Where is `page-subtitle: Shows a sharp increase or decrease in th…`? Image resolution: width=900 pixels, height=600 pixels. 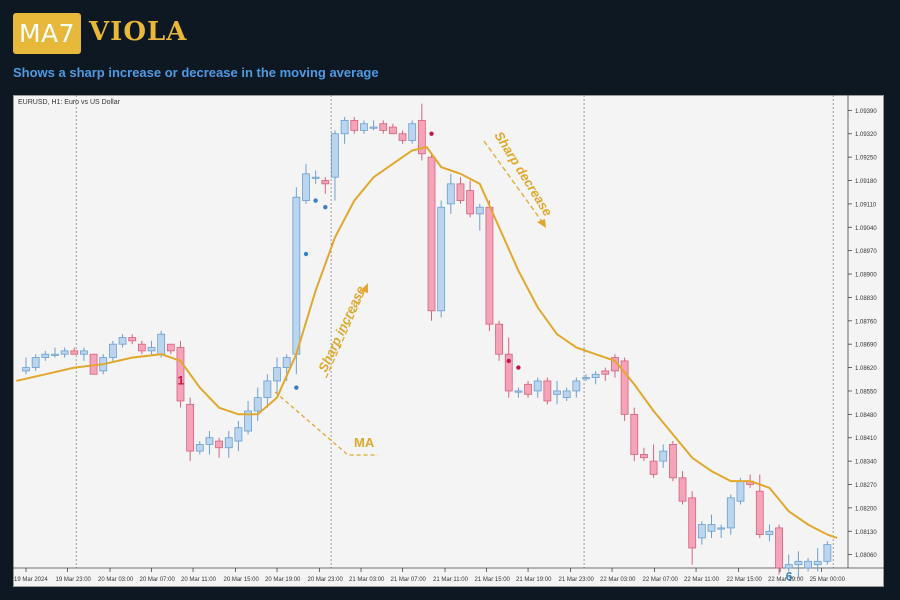 page-subtitle: Shows a sharp increase or decrease in th… is located at coordinates (196, 72).